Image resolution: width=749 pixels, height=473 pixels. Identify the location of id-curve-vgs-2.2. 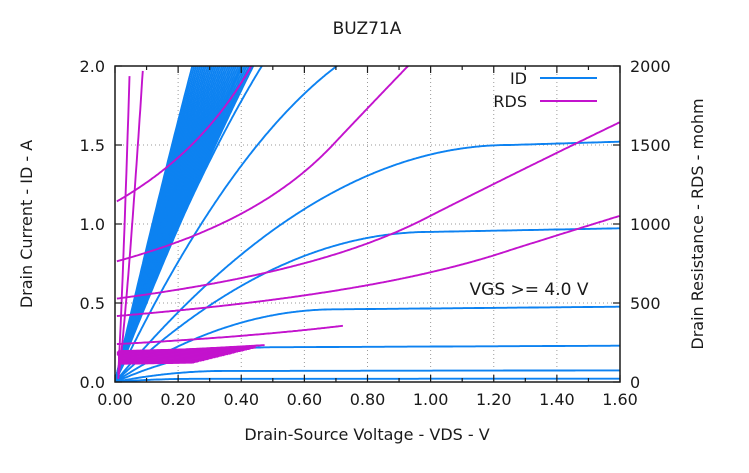
(367, 375).